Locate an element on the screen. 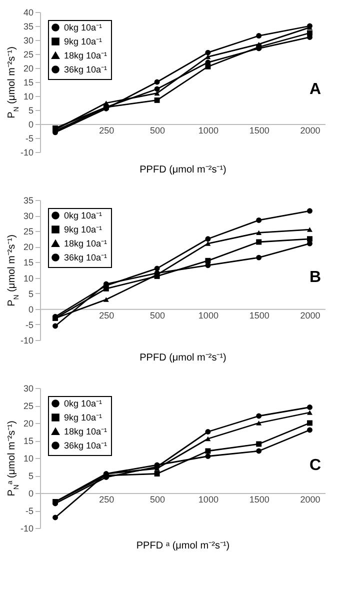  annotation: B is located at coordinates (315, 277).